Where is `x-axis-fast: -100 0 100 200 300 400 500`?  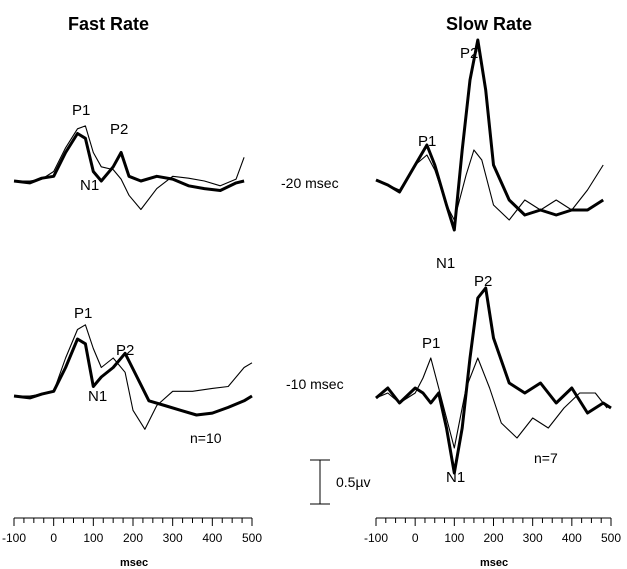
x-axis-fast: -100 0 100 200 300 400 500 is located at coordinates (132, 531).